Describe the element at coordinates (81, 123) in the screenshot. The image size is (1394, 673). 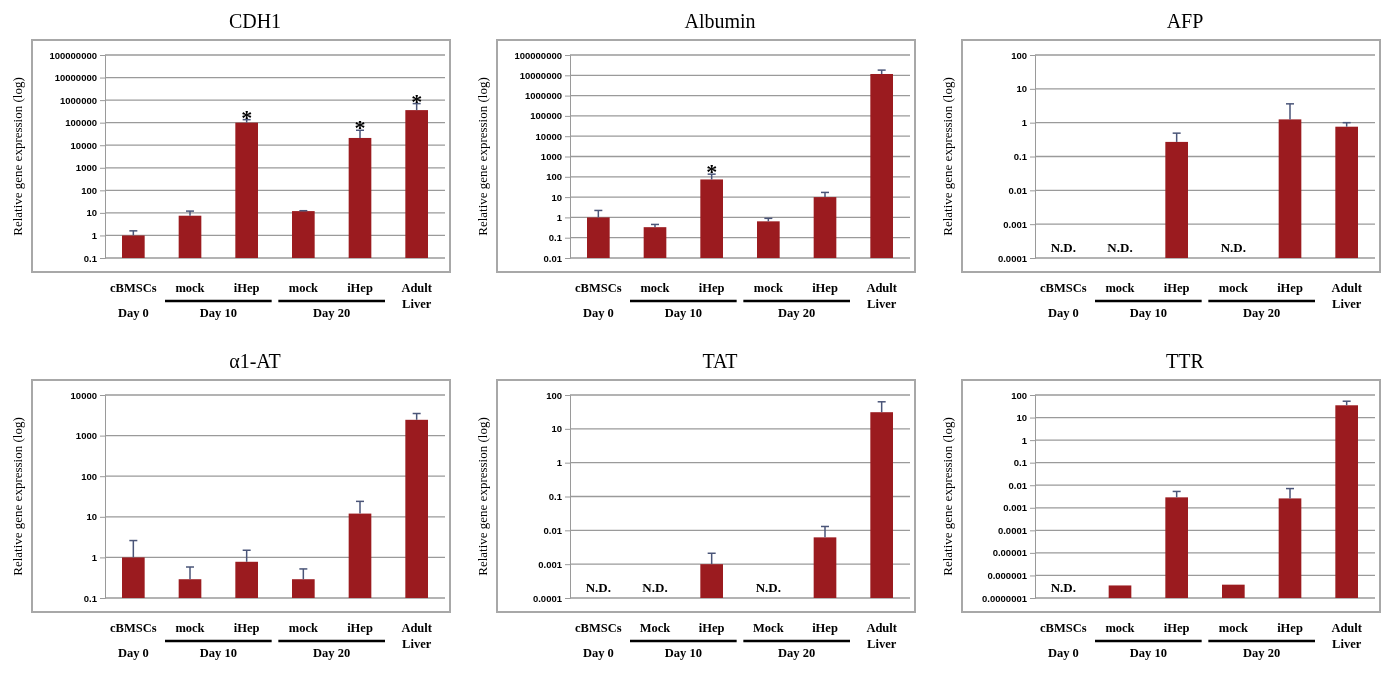
I see `y-tick-label: 100000` at that location.